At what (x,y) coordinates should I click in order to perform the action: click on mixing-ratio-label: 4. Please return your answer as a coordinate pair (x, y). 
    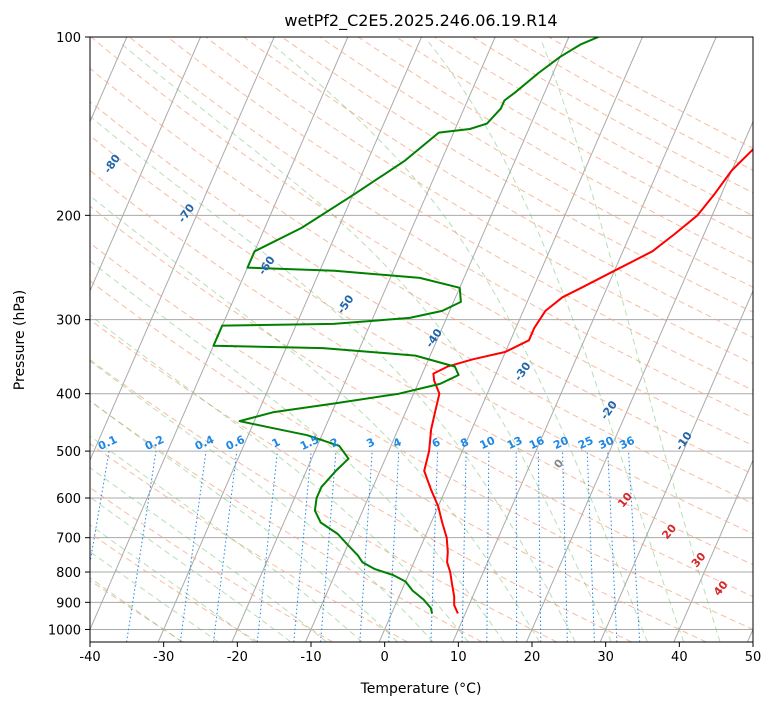
    Looking at the image, I should click on (397, 442).